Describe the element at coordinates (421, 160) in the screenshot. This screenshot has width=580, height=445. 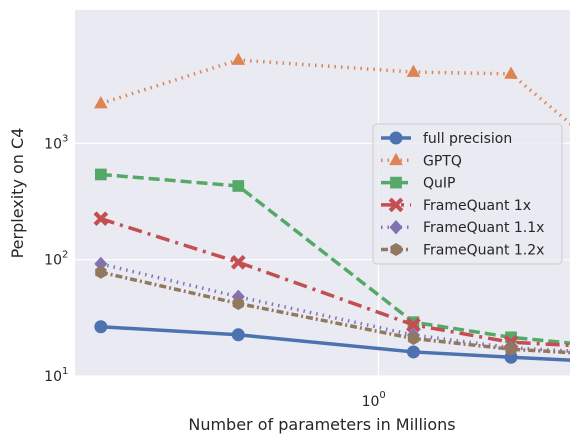
I see `legend-entry: GPTQ` at that location.